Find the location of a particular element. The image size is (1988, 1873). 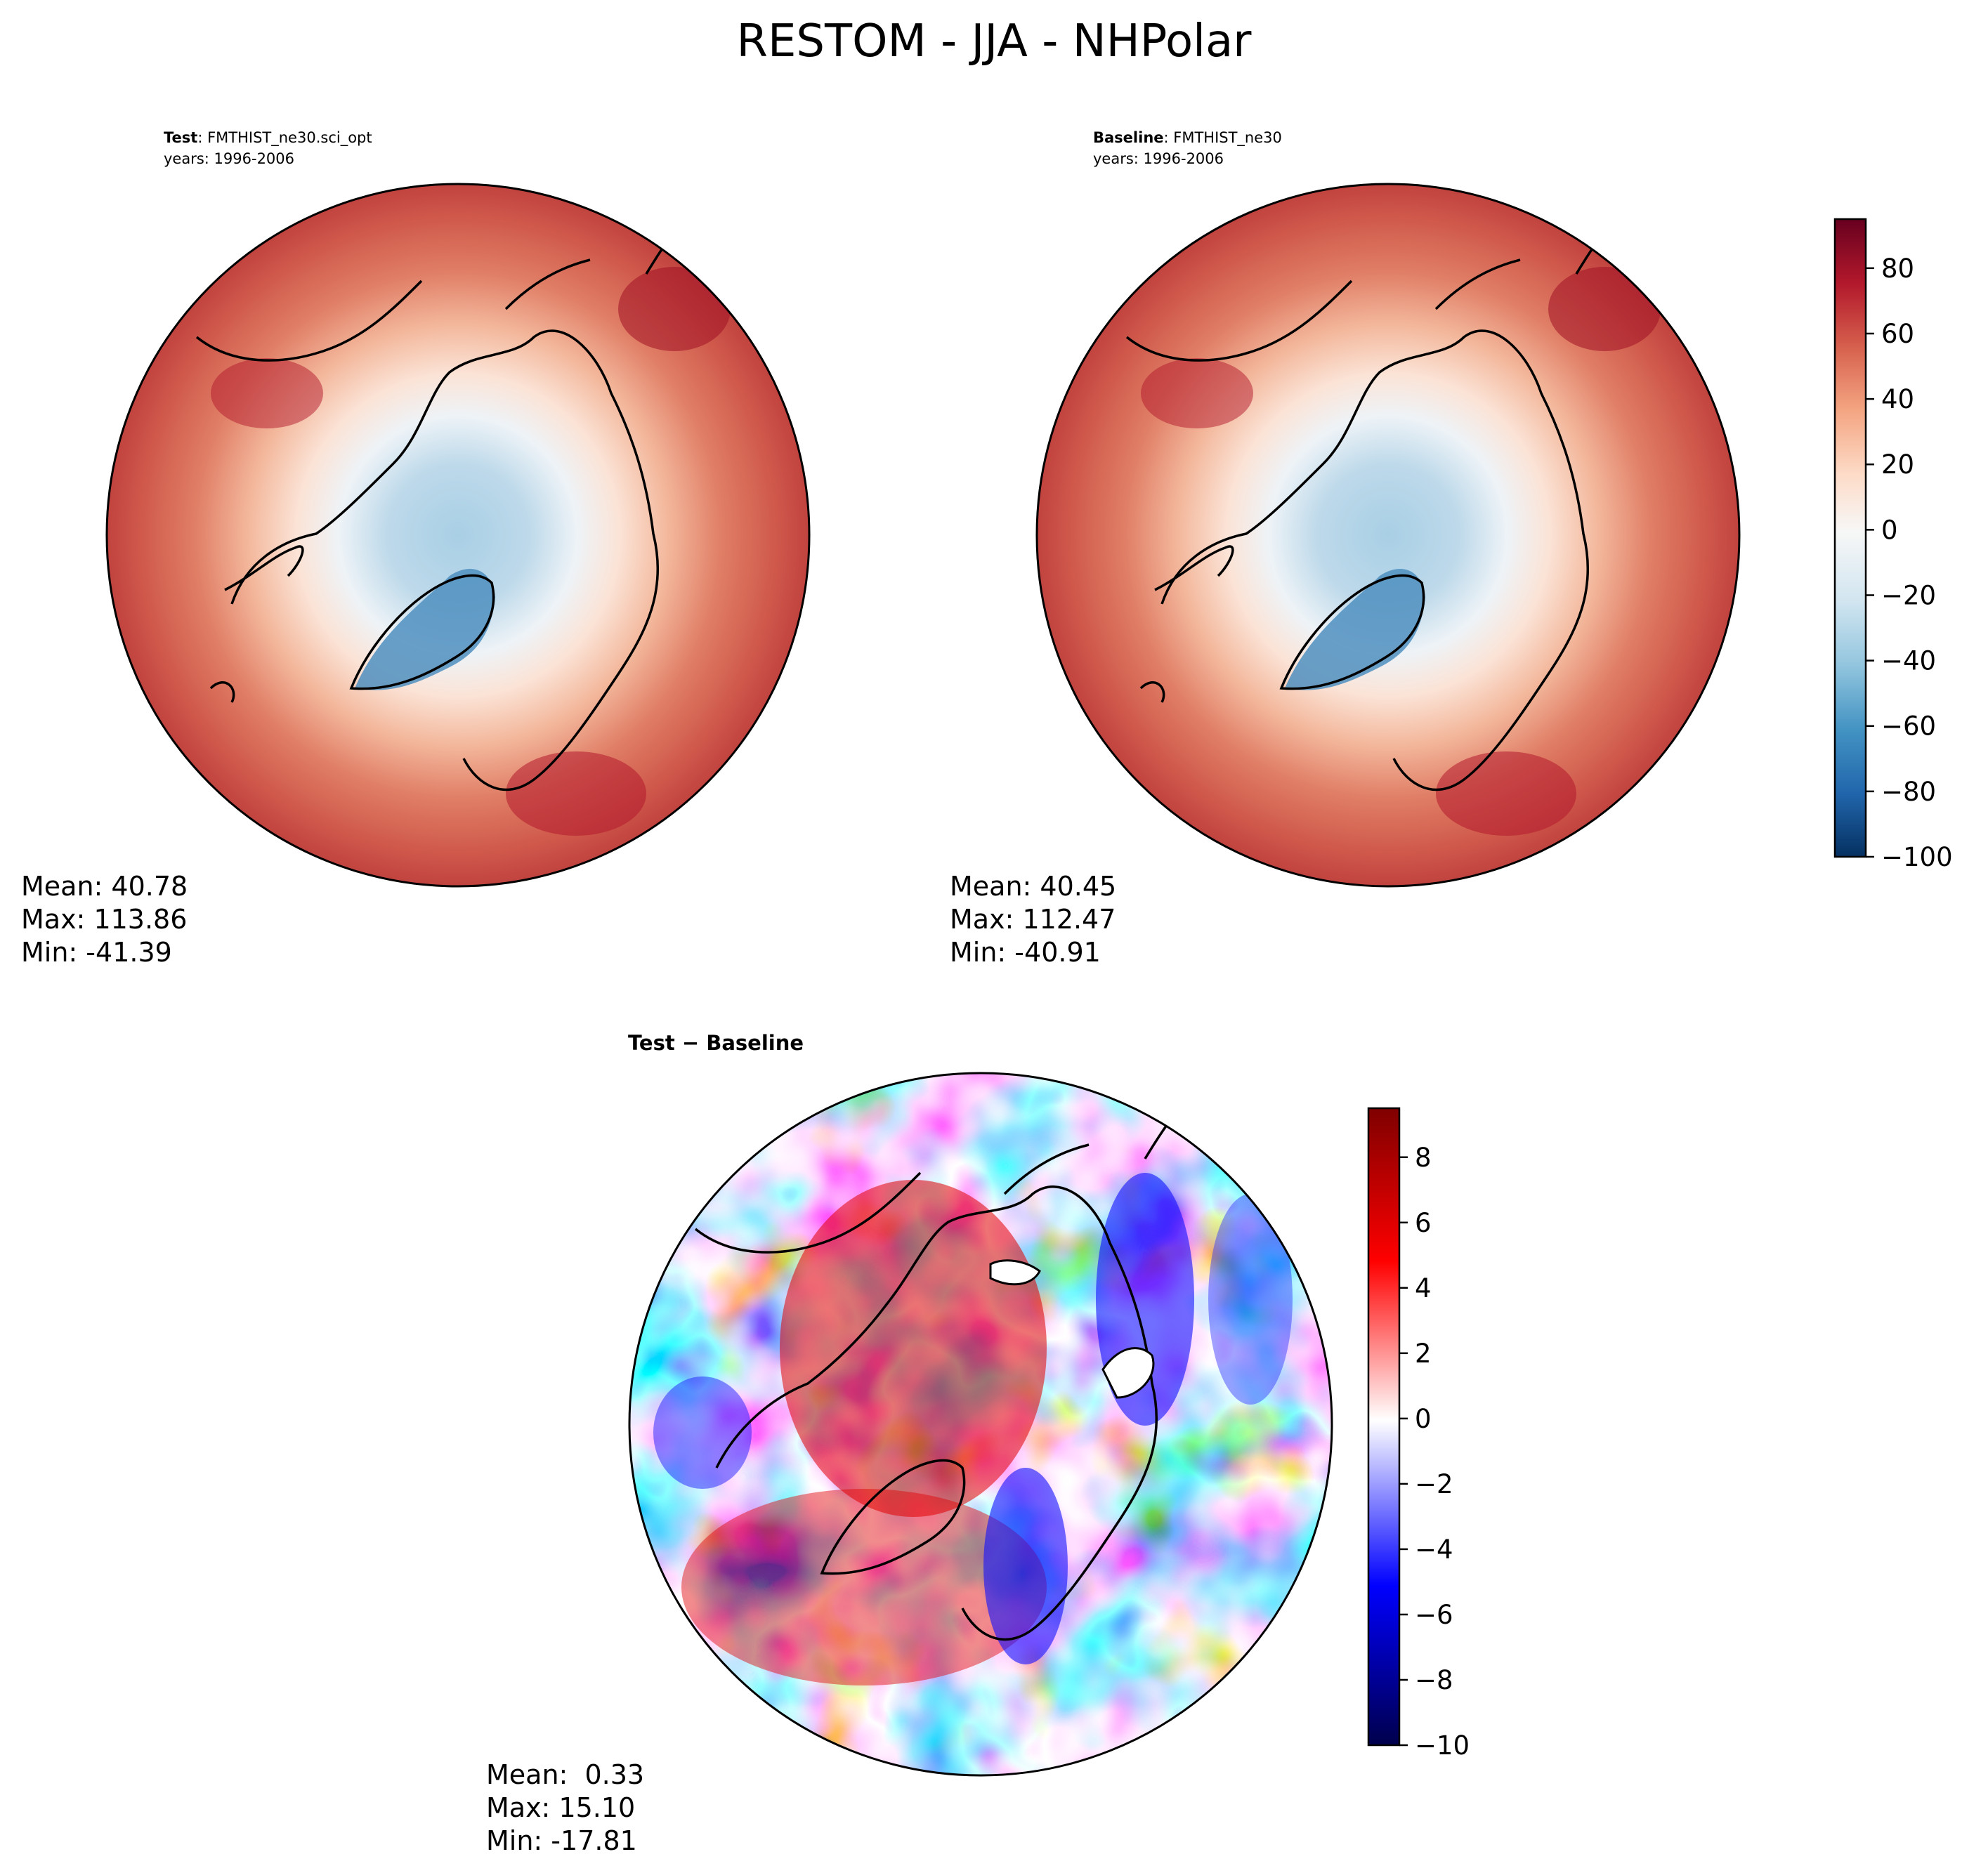

panel-baseline-label: Baseline: FMTHIST_ne30 is located at coordinates (1187, 138).